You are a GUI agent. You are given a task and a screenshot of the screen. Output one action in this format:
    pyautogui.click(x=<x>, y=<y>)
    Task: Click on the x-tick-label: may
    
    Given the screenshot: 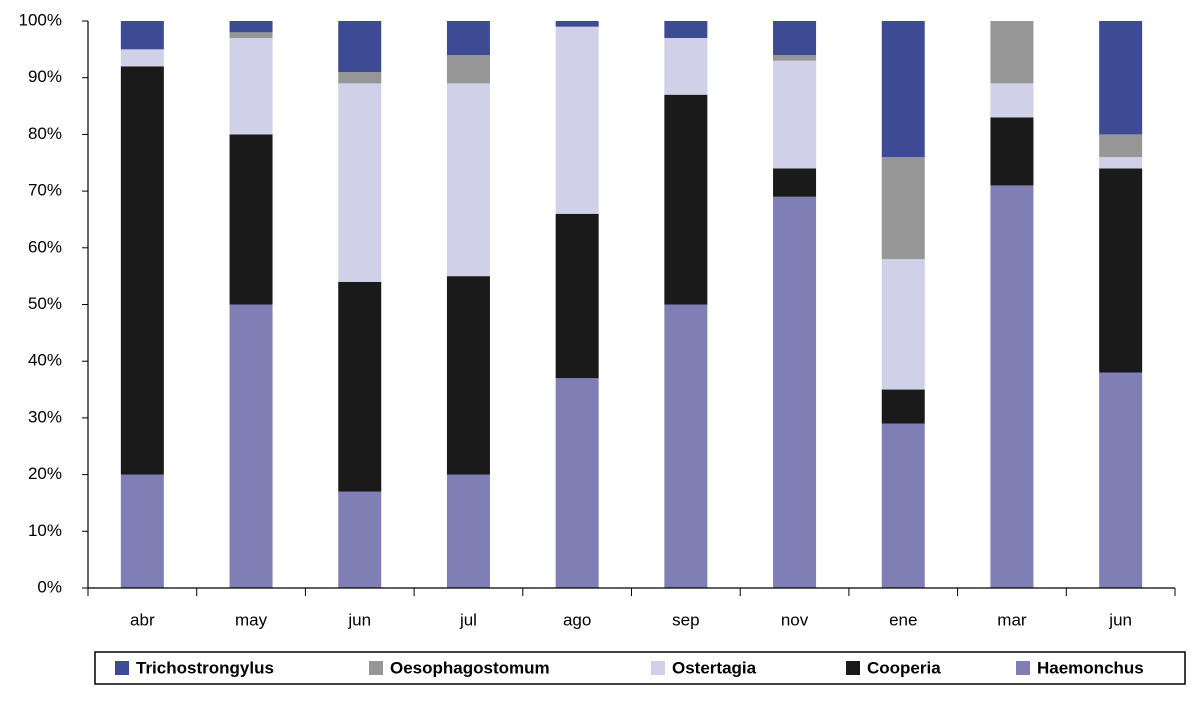 What is the action you would take?
    pyautogui.click(x=251, y=619)
    